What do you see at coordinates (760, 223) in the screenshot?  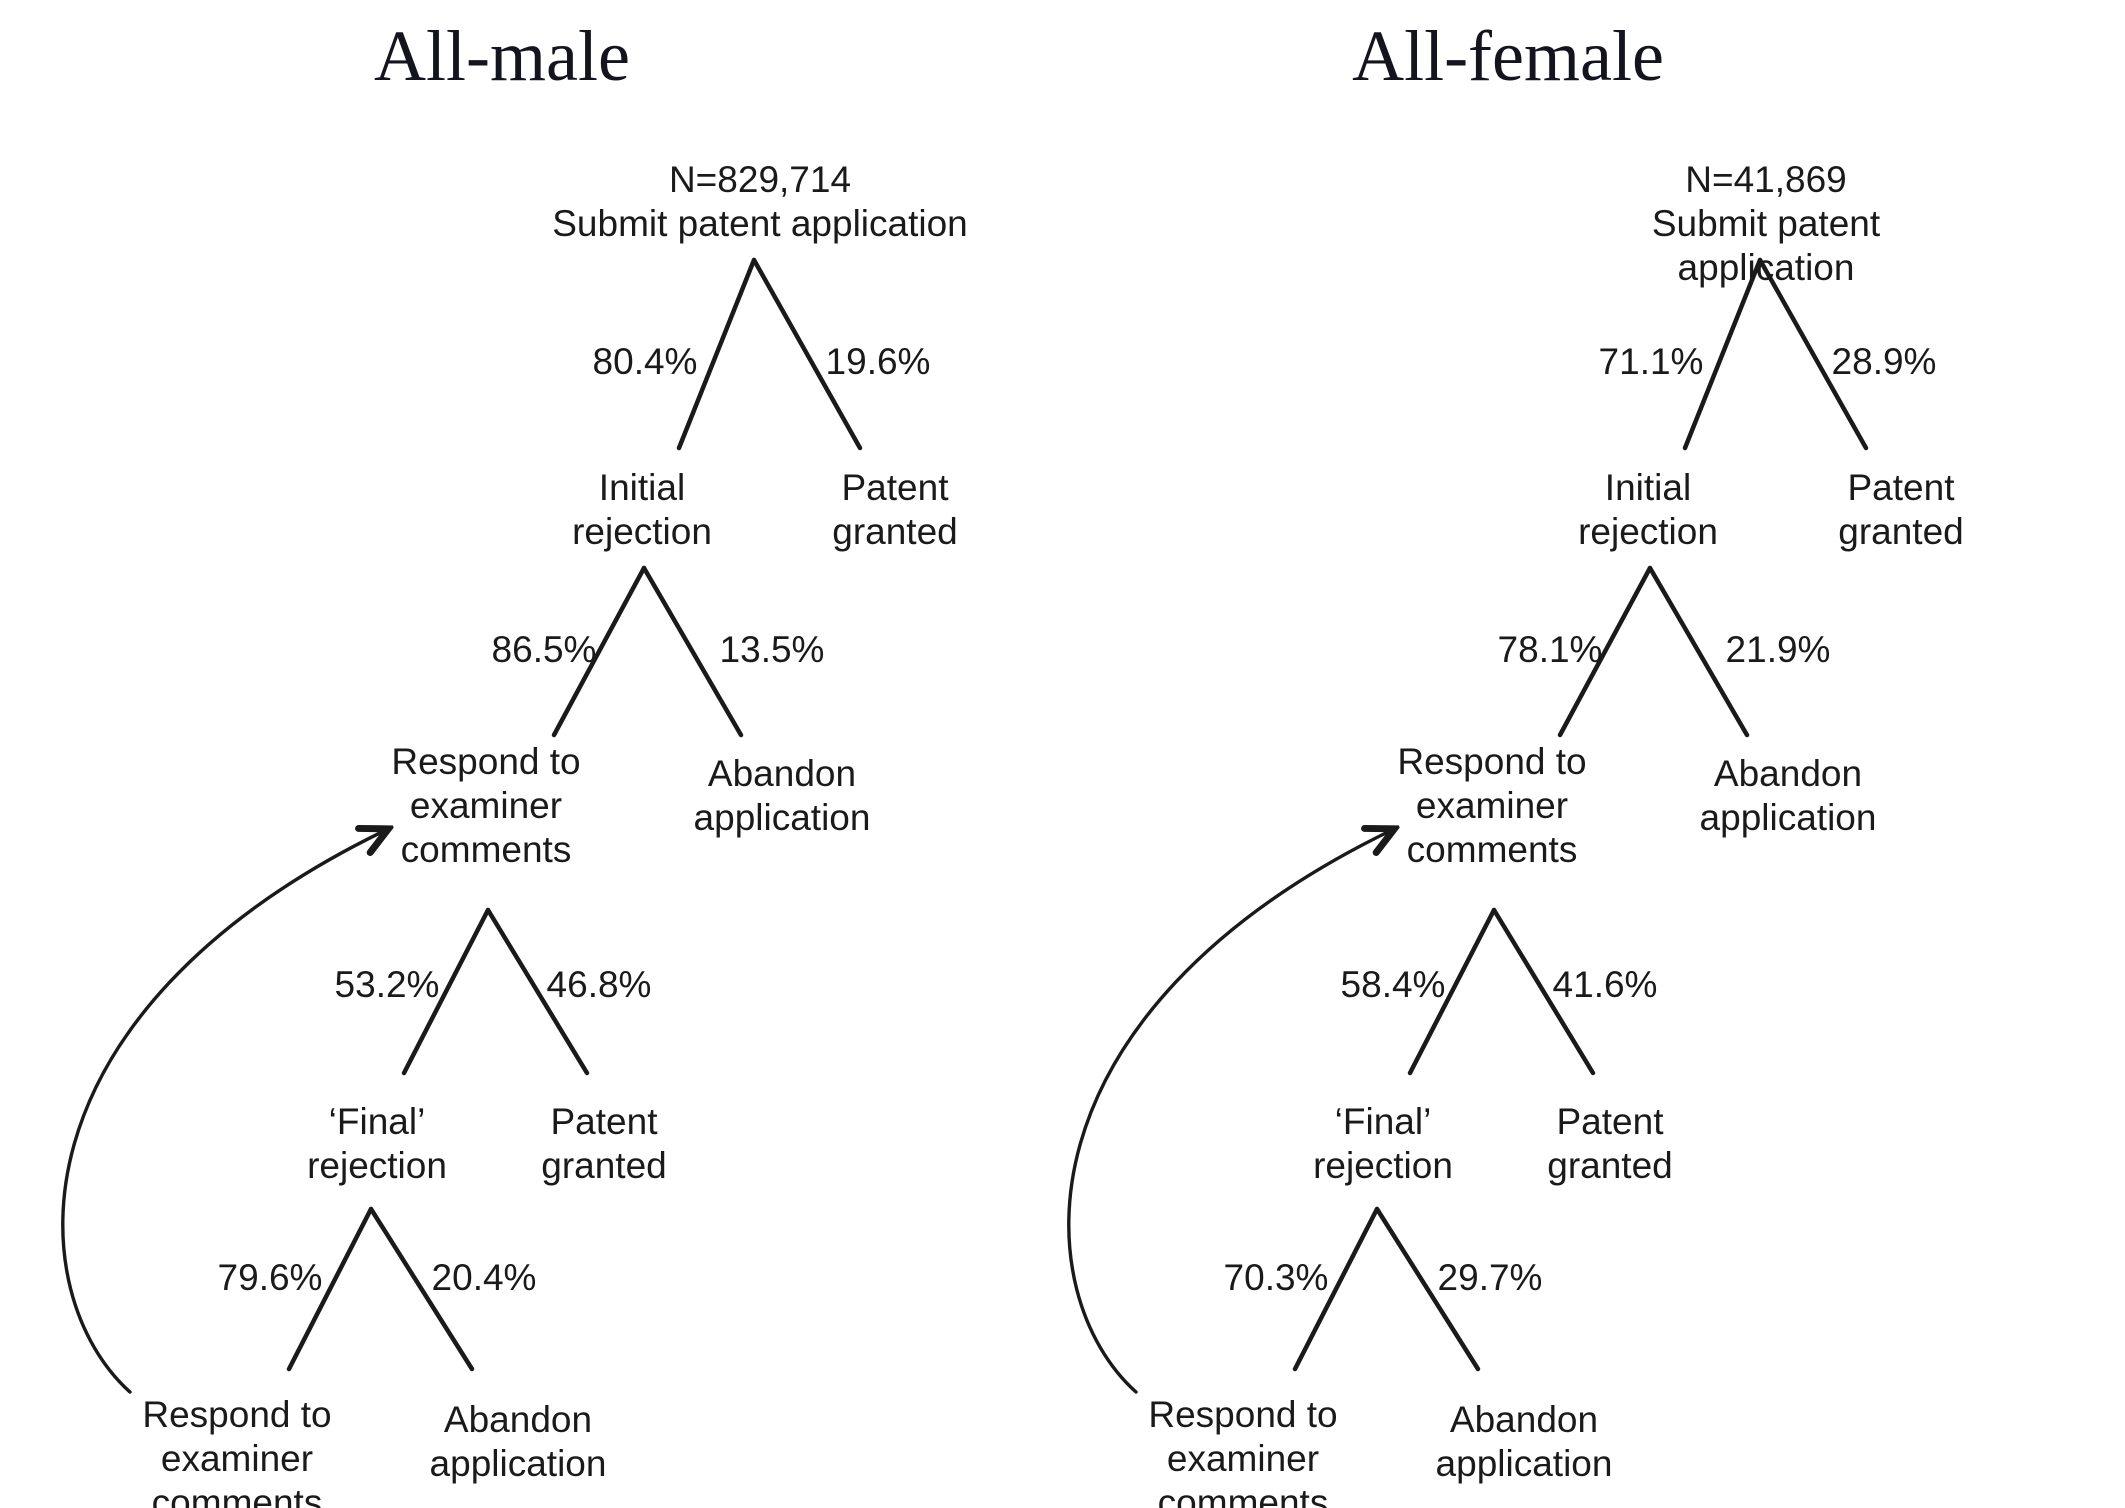 I see `node-submit-application-m: Submit patent application` at bounding box center [760, 223].